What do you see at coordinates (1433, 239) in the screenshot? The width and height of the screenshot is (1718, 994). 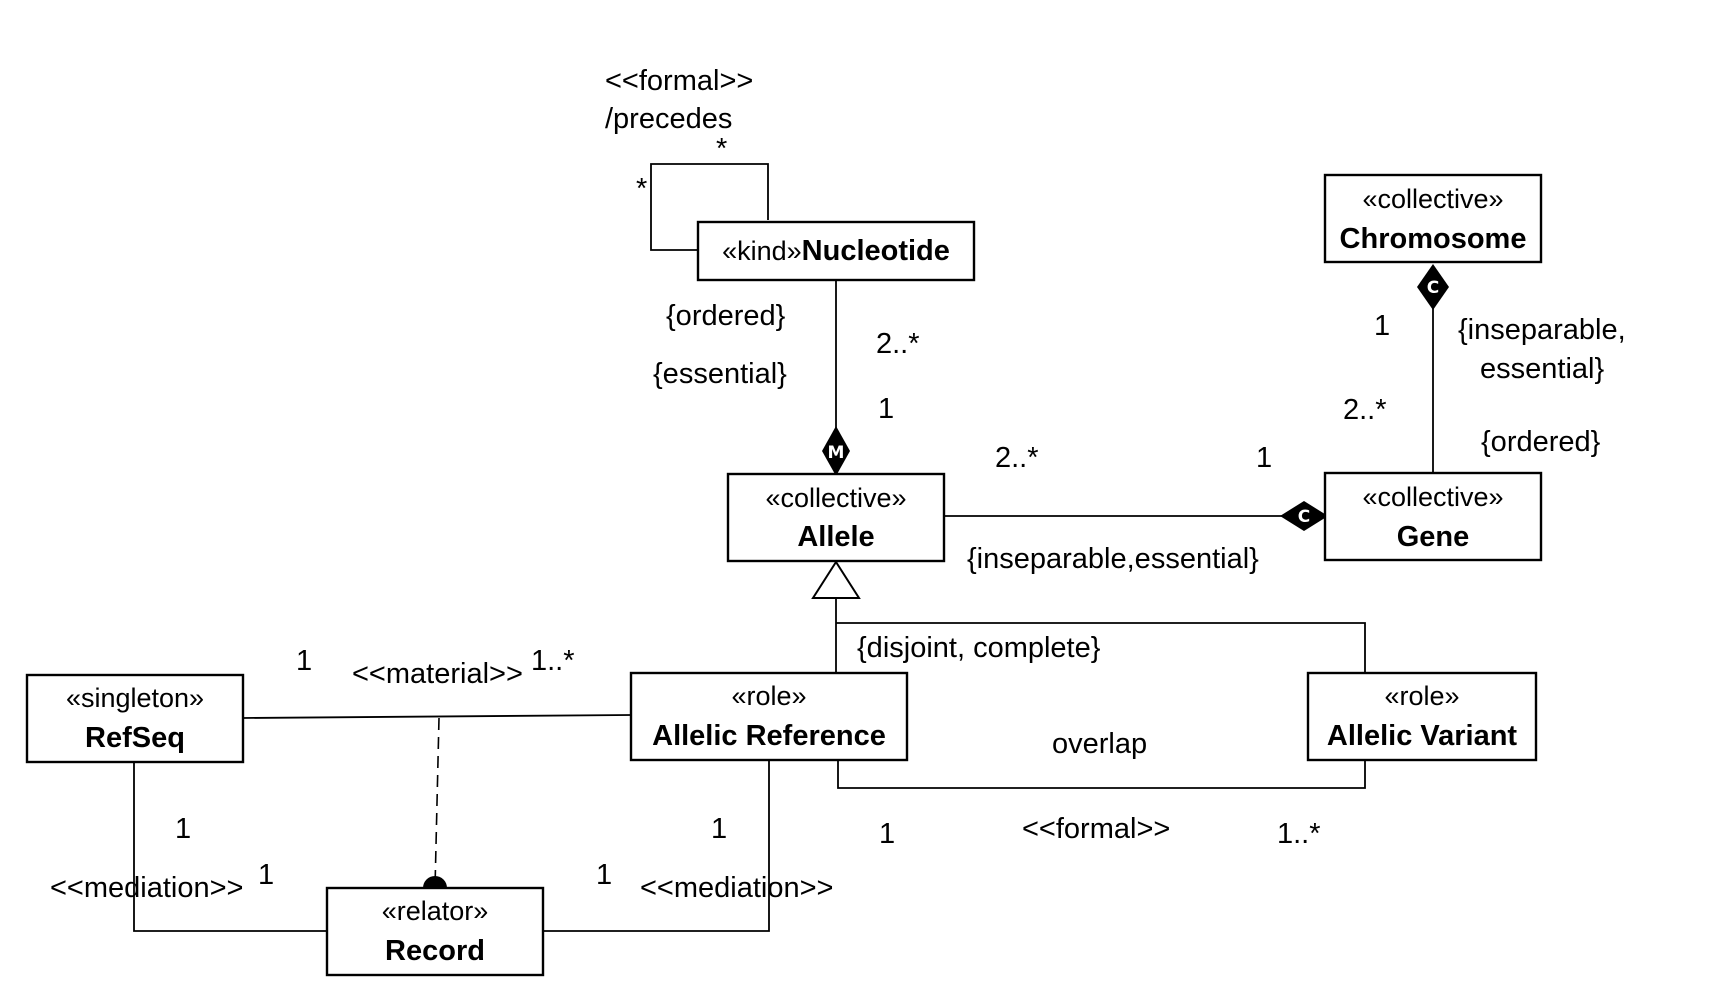 I see `class-chromosome-name: Chromosome` at bounding box center [1433, 239].